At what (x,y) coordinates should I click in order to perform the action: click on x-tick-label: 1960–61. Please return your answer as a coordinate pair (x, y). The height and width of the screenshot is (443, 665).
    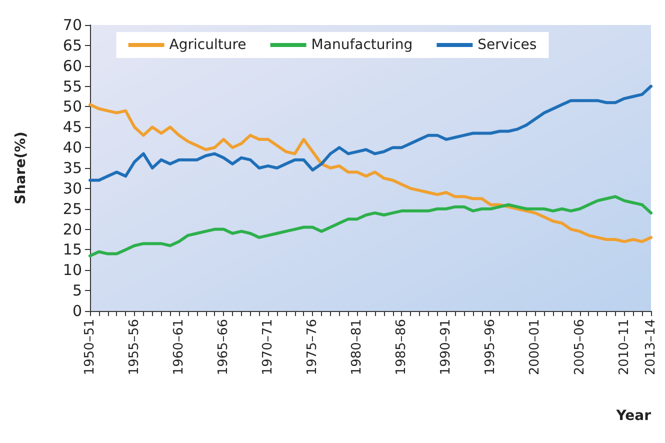
    Looking at the image, I should click on (179, 347).